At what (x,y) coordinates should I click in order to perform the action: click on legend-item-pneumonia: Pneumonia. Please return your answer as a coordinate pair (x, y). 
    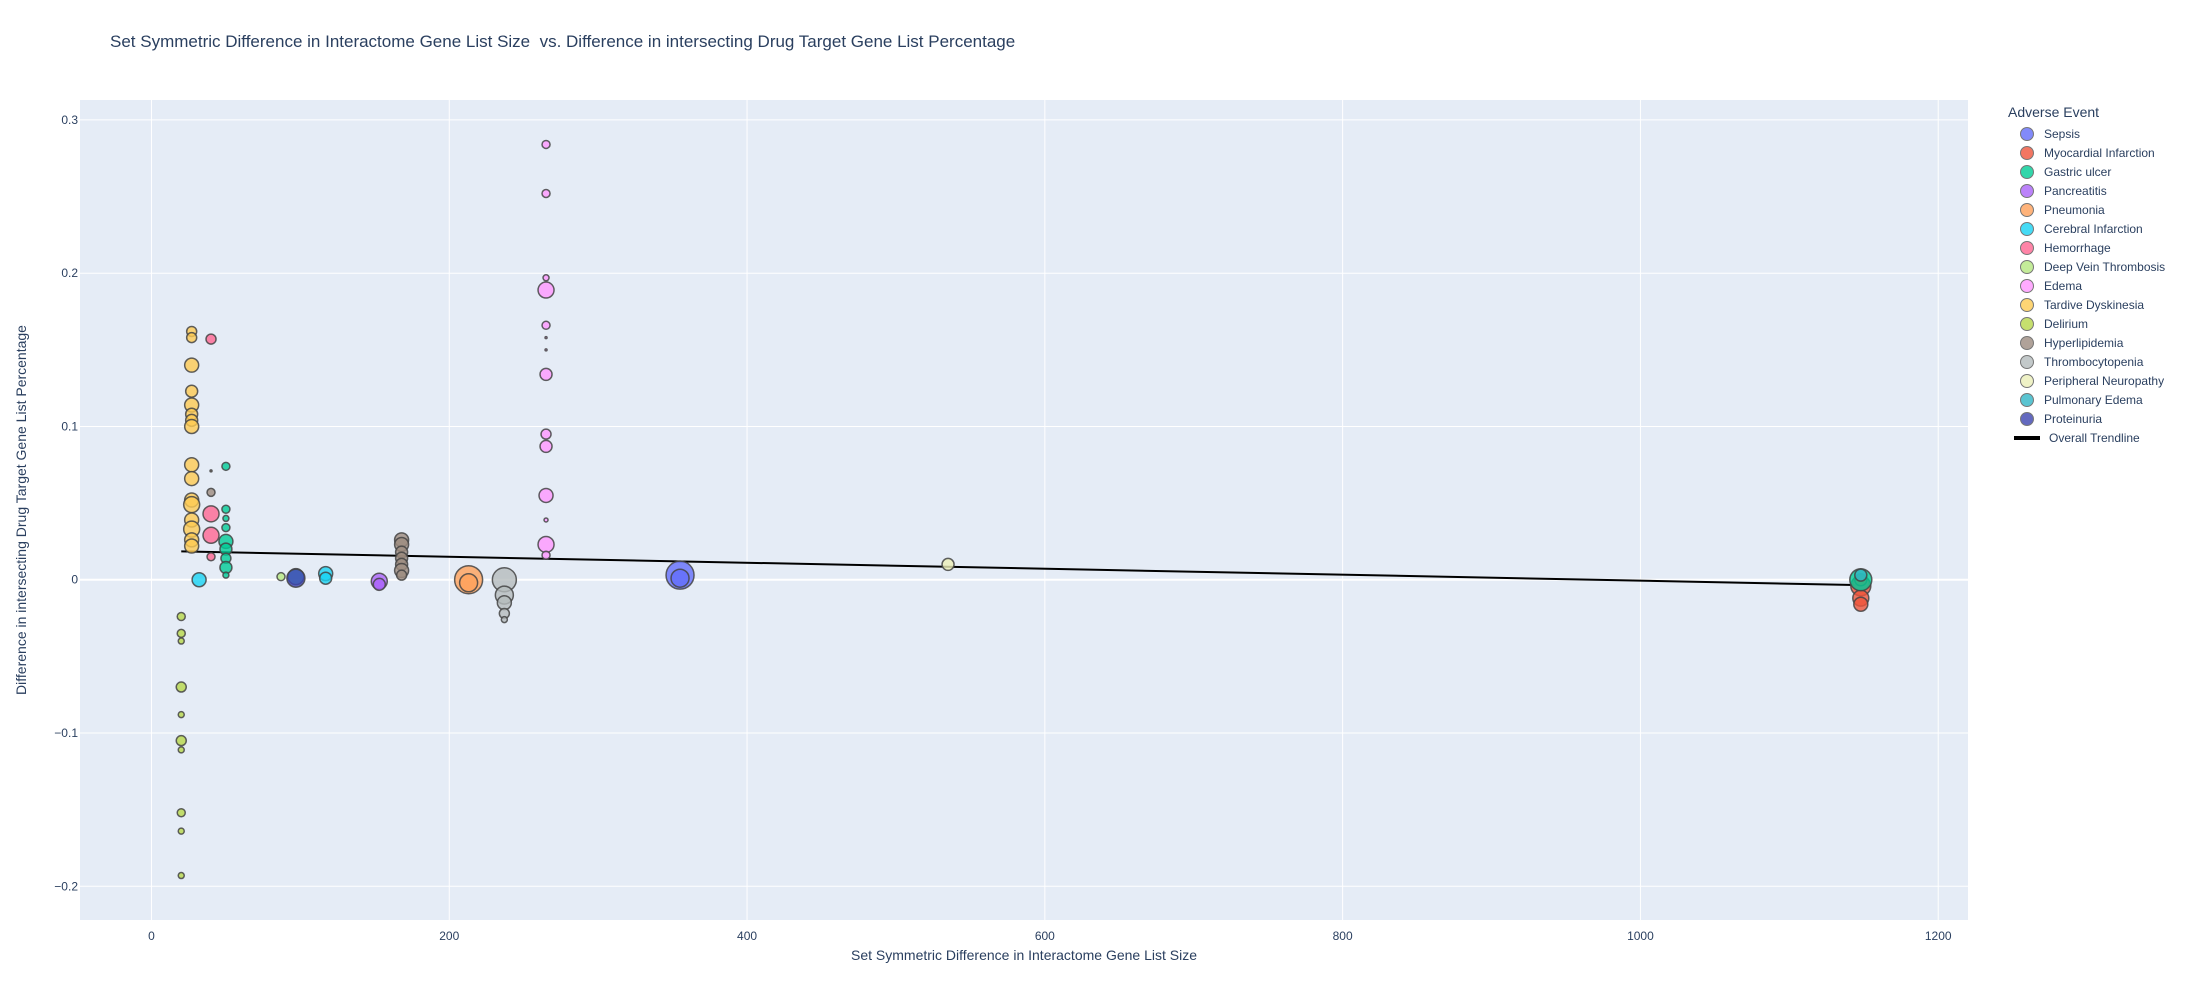
    Looking at the image, I should click on (2086, 209).